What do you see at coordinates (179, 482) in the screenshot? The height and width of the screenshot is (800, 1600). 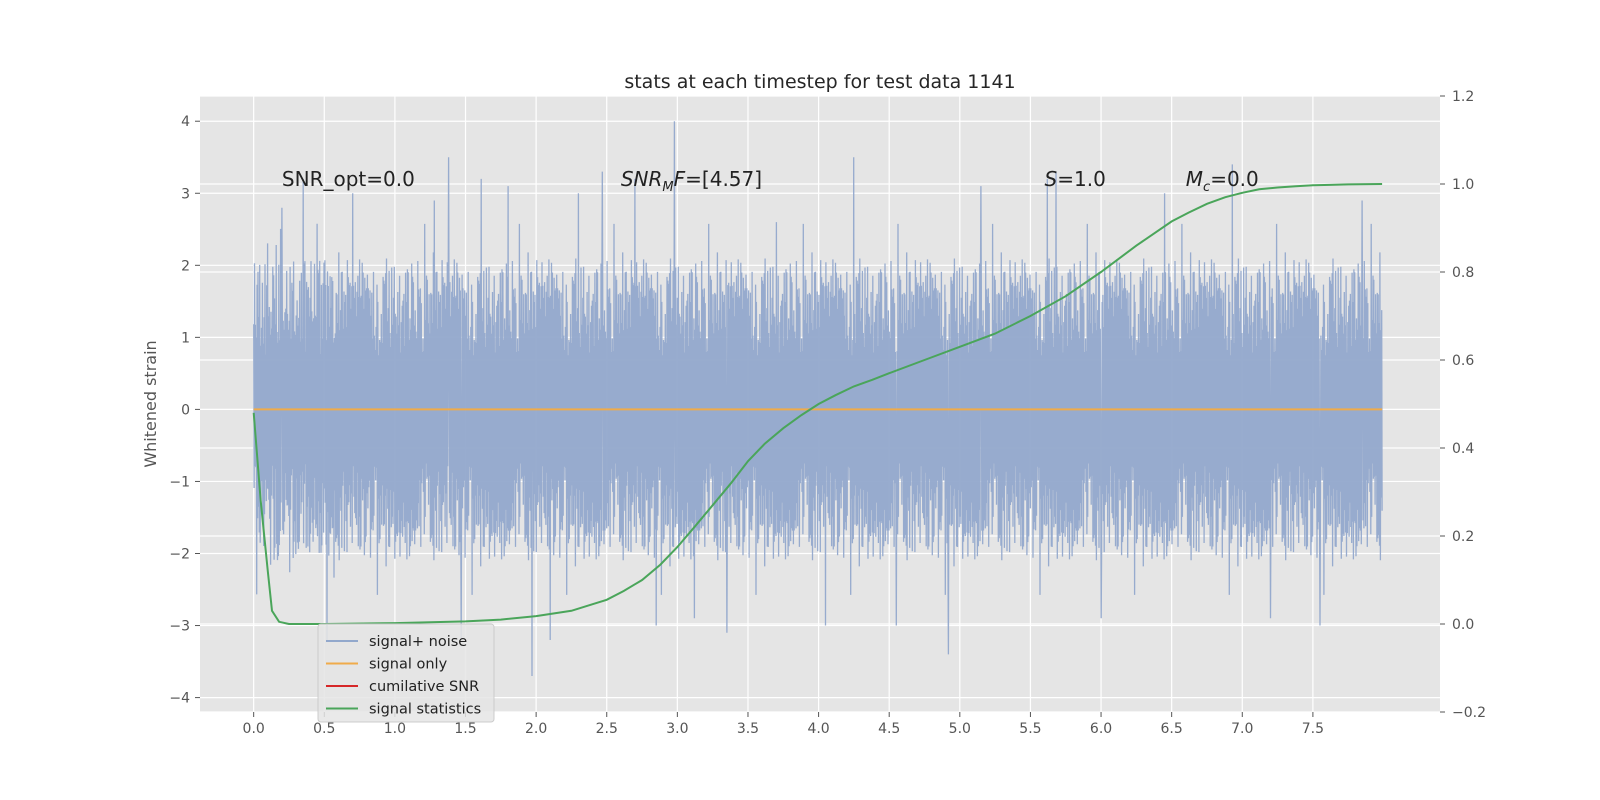 I see `y-tick-label: −1` at bounding box center [179, 482].